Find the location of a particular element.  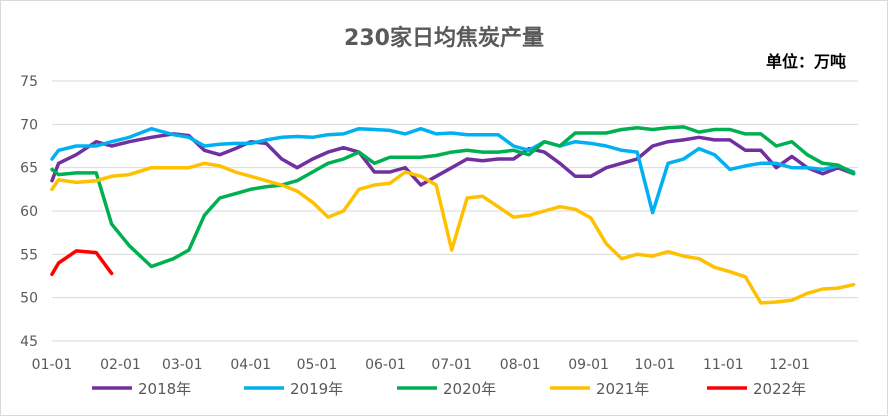

y-tick-label: 60 is located at coordinates (29, 212).